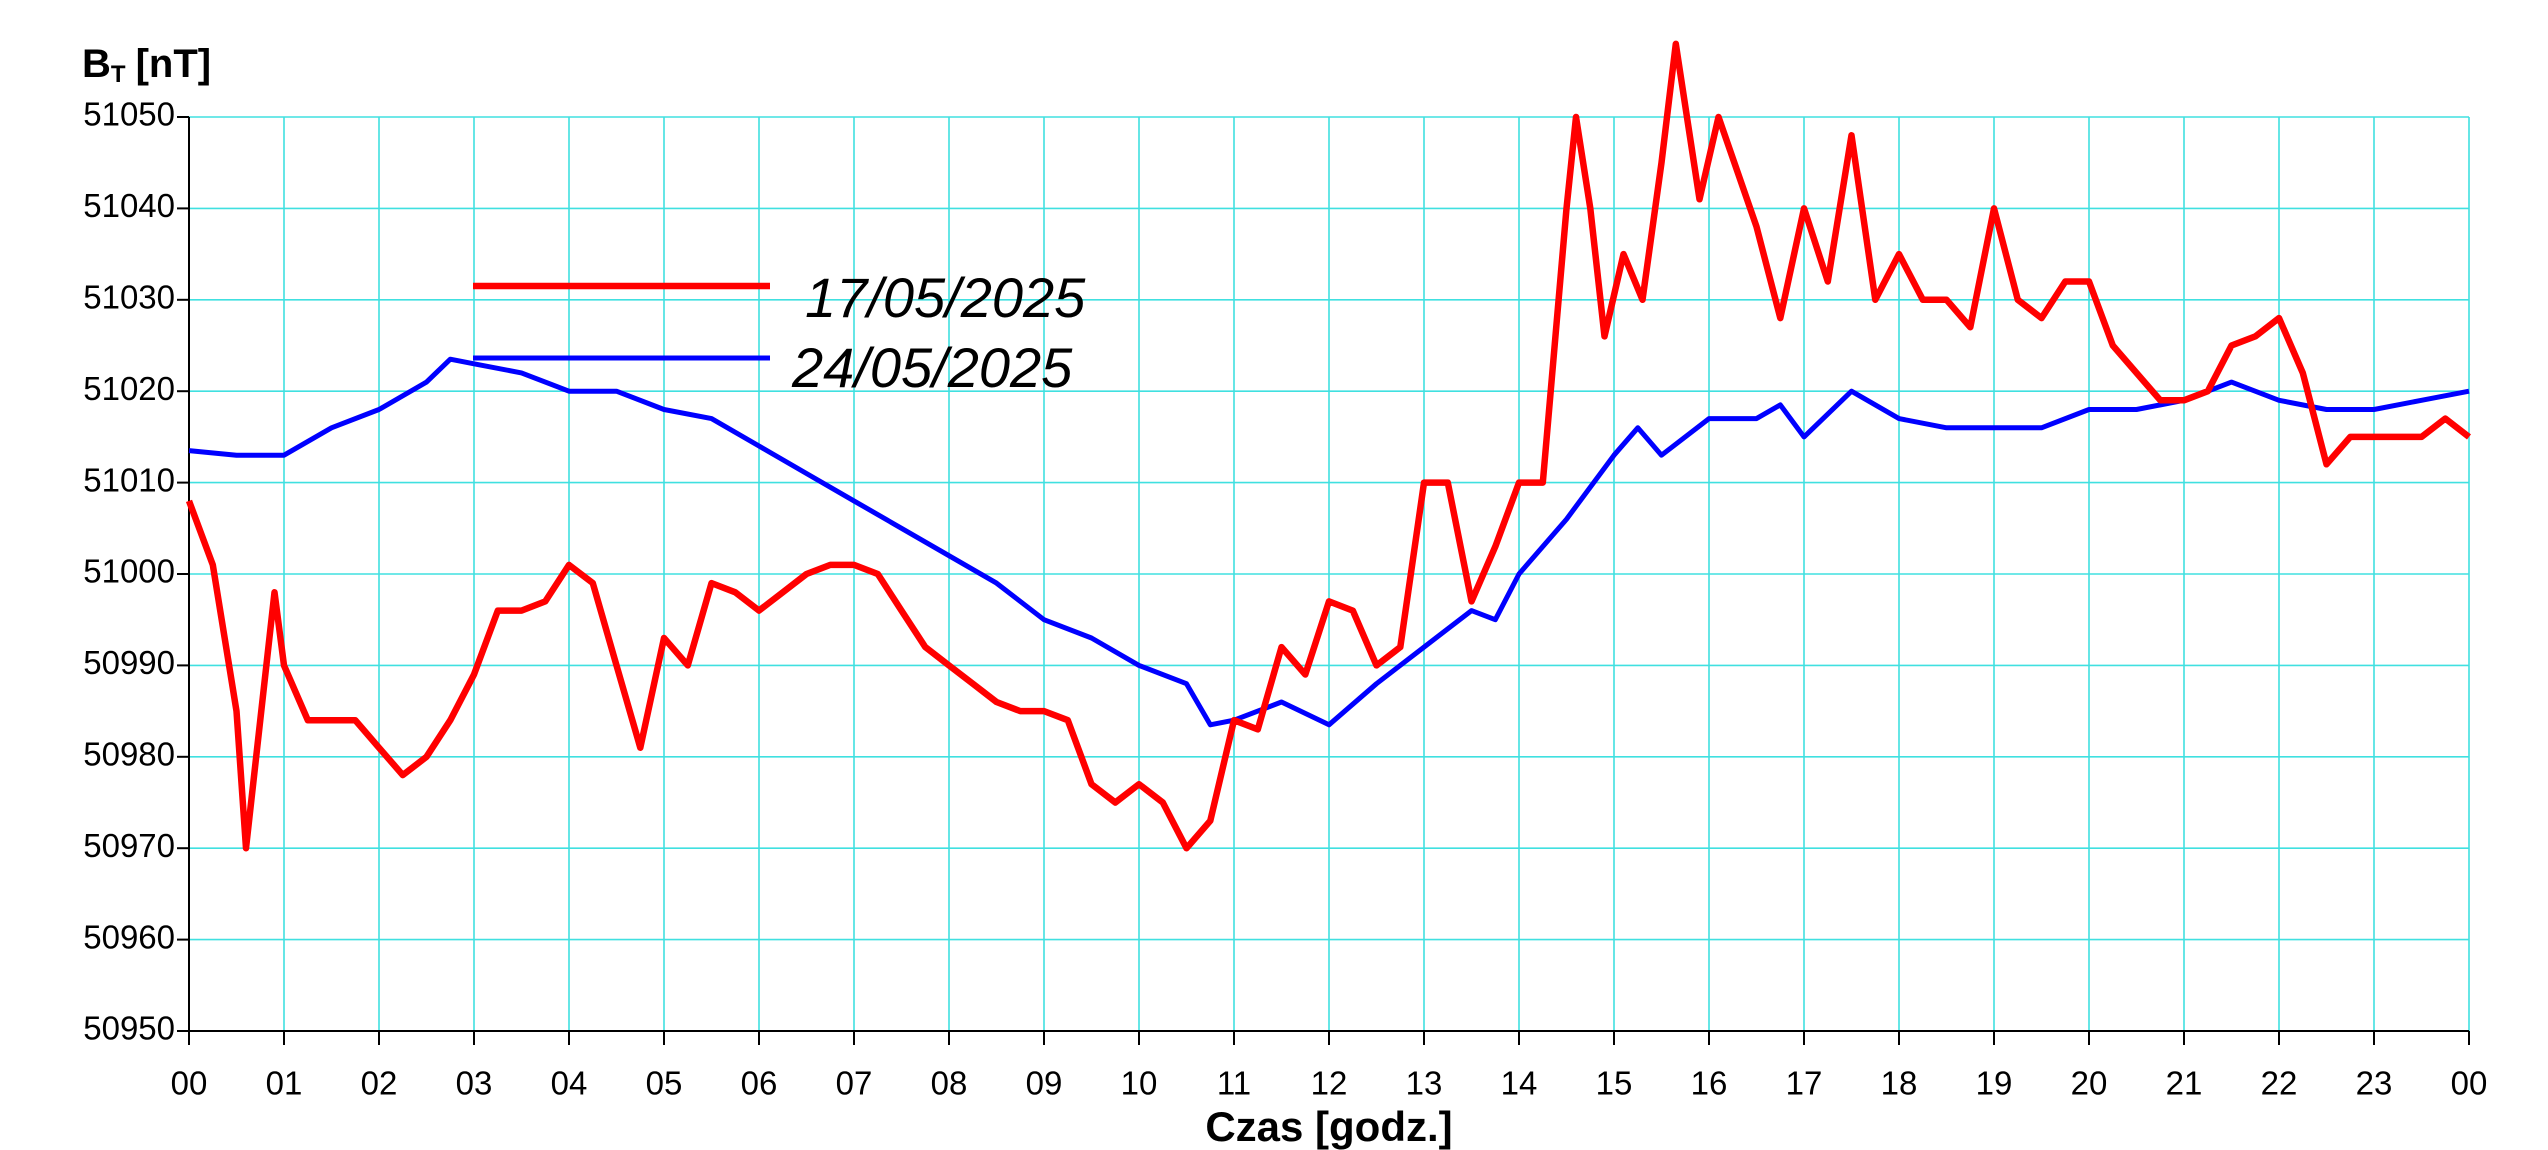 The height and width of the screenshot is (1150, 2548). Describe the element at coordinates (96, 64) in the screenshot. I see `y-label-main: B` at that location.